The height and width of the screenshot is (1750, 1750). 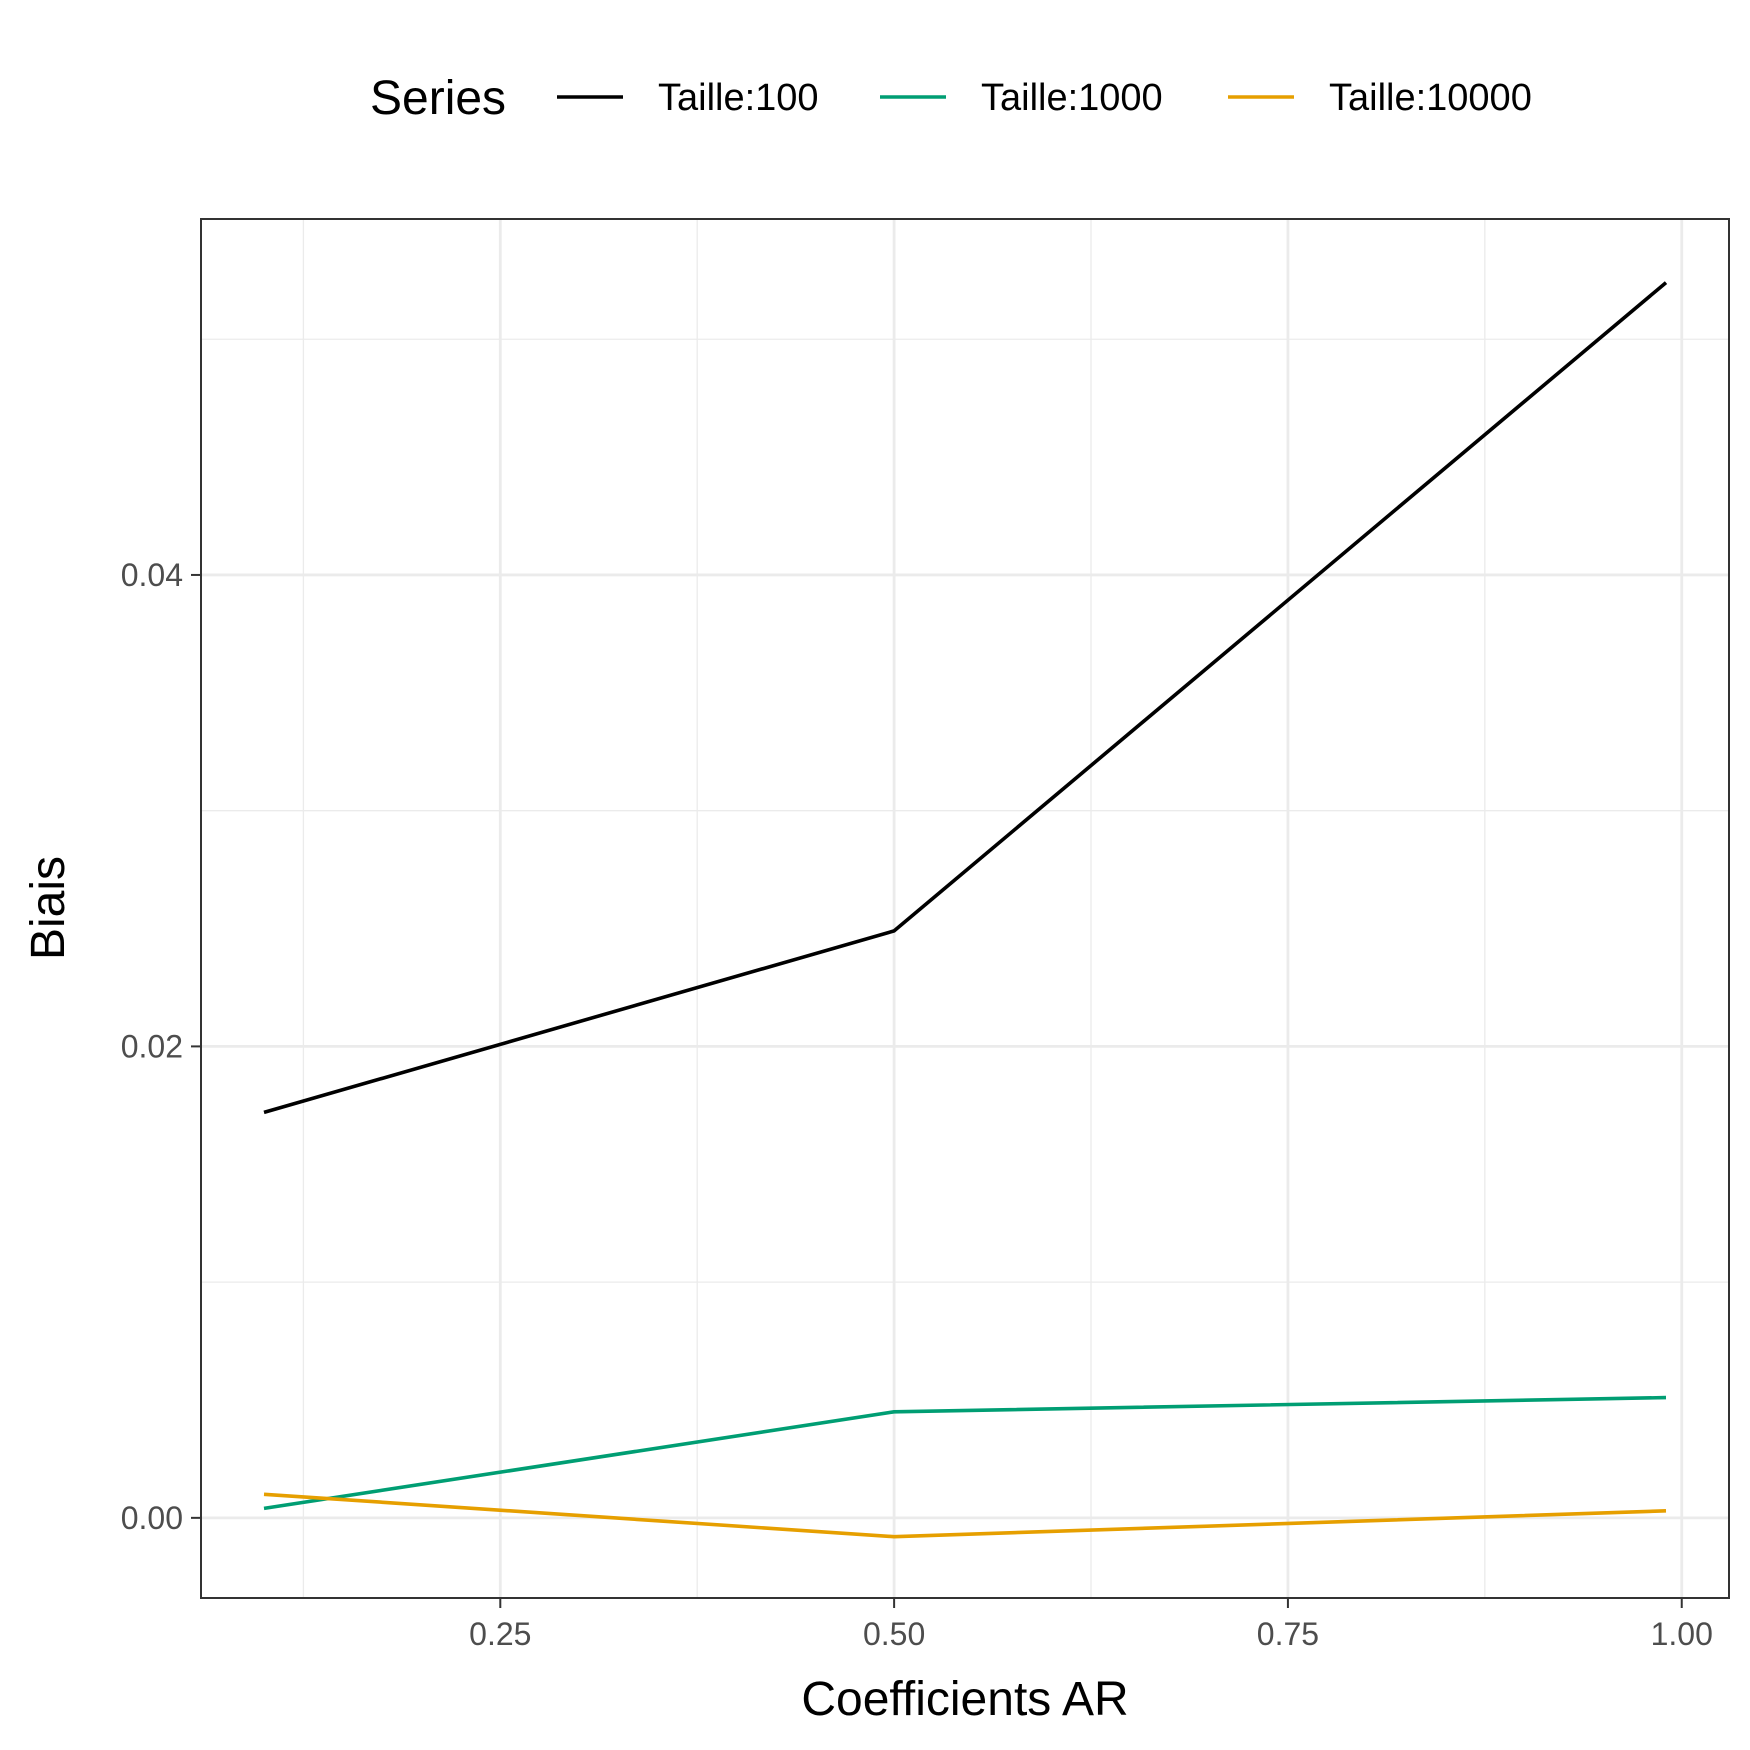 What do you see at coordinates (438, 98) in the screenshot?
I see `legend-title: Series` at bounding box center [438, 98].